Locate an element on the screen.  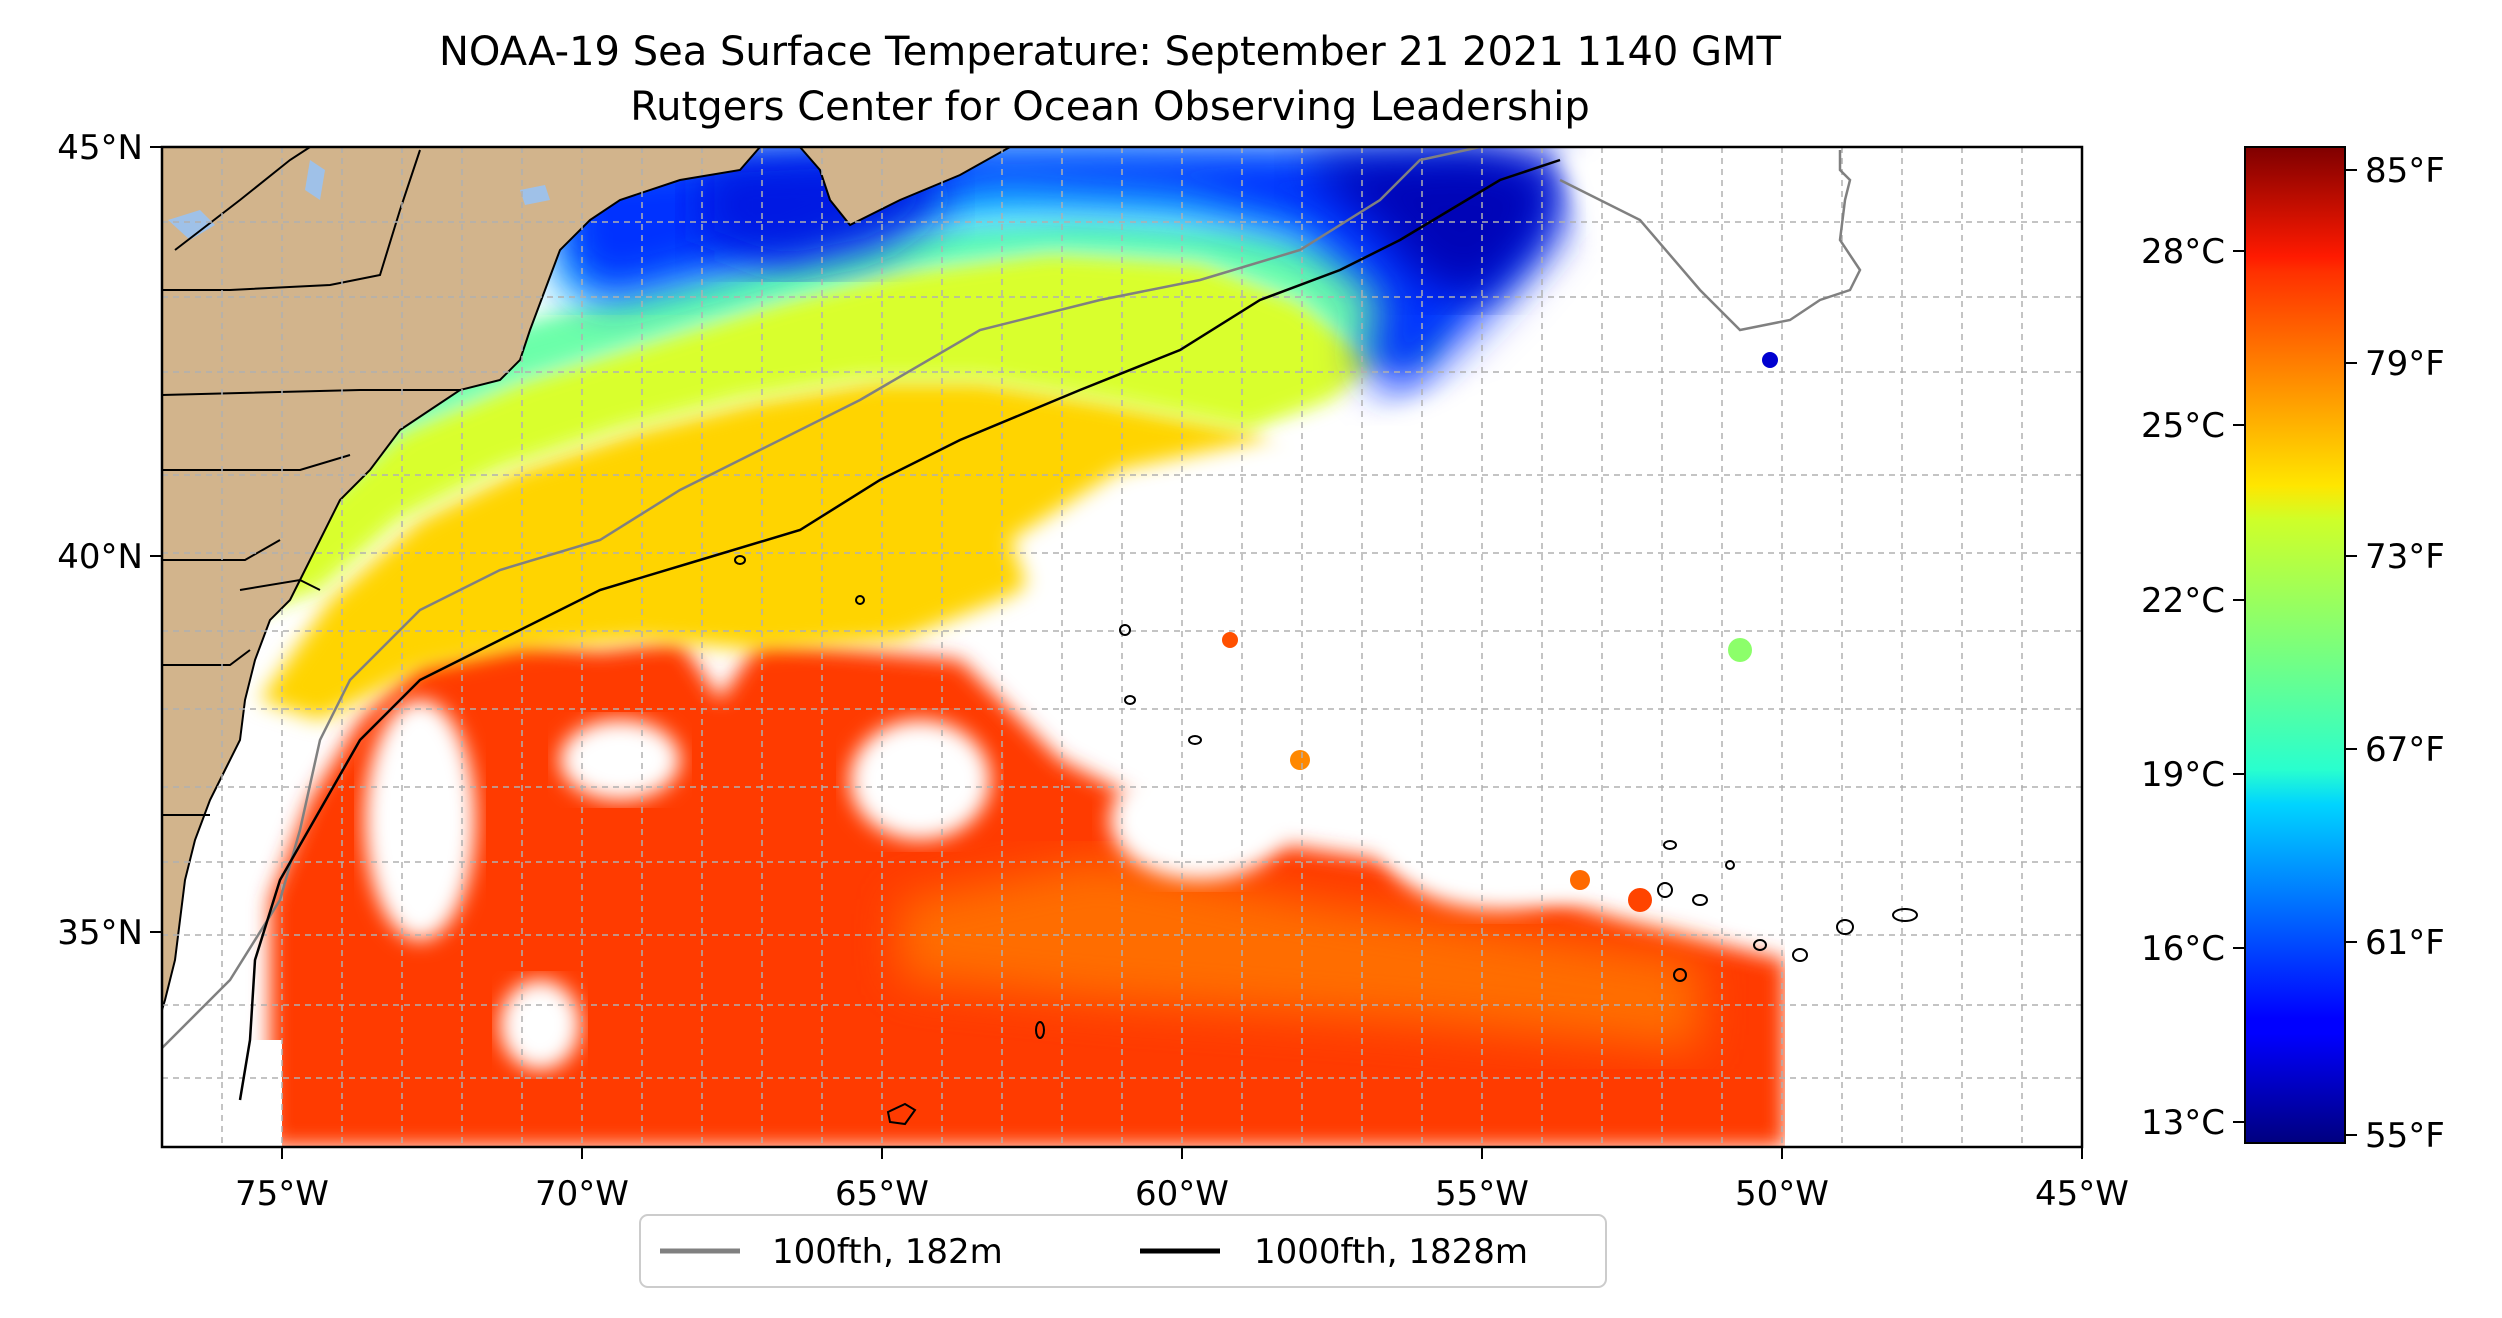
legend-label-100fth: 100fth, 182m is located at coordinates (887, 1252).